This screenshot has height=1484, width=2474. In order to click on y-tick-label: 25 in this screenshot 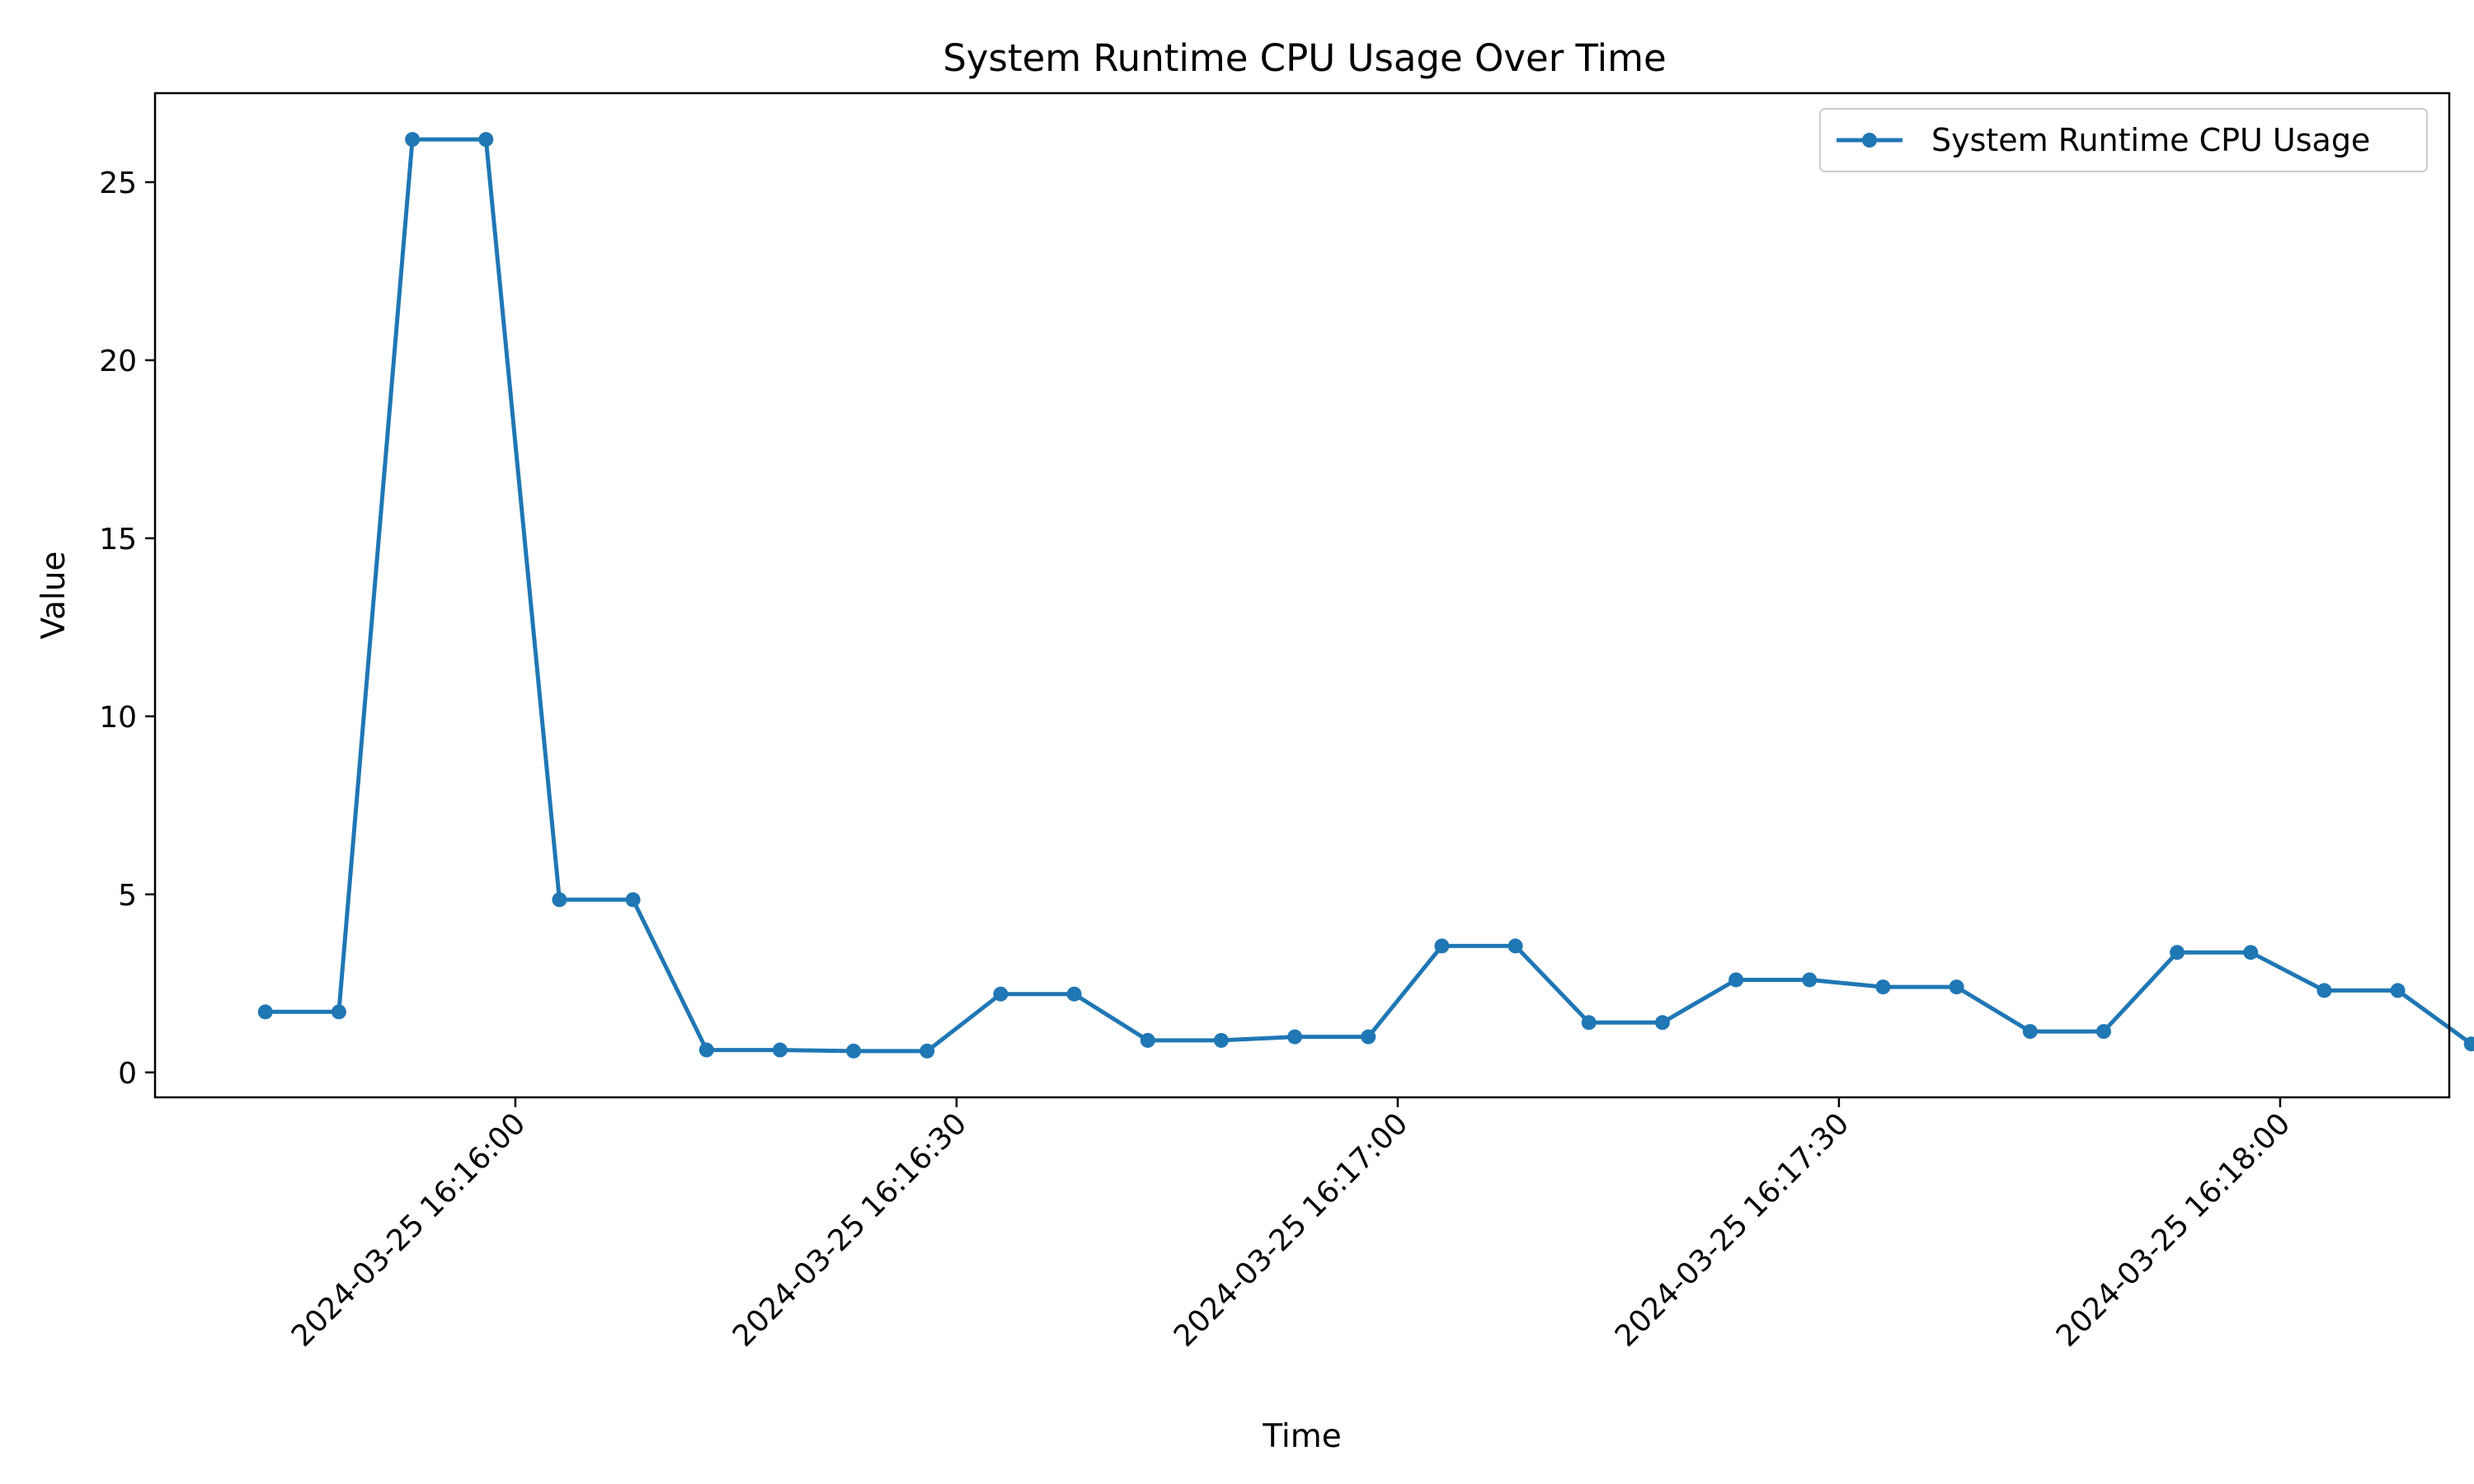, I will do `click(118, 183)`.